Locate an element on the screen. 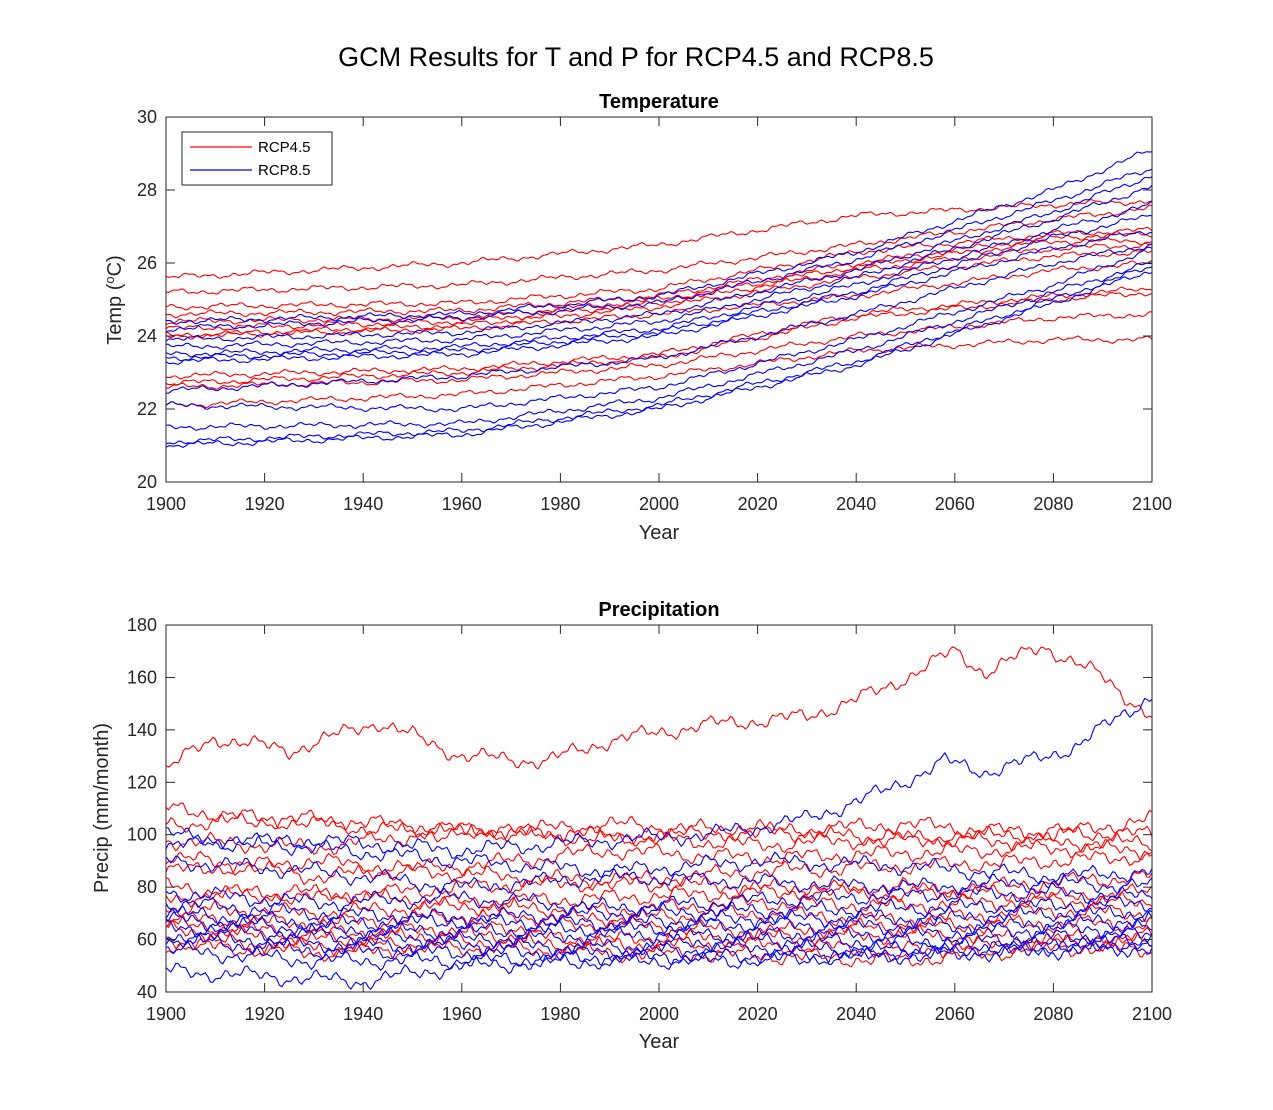 The image size is (1273, 1110). precipitation-x-tick-label: 2040 is located at coordinates (856, 1014).